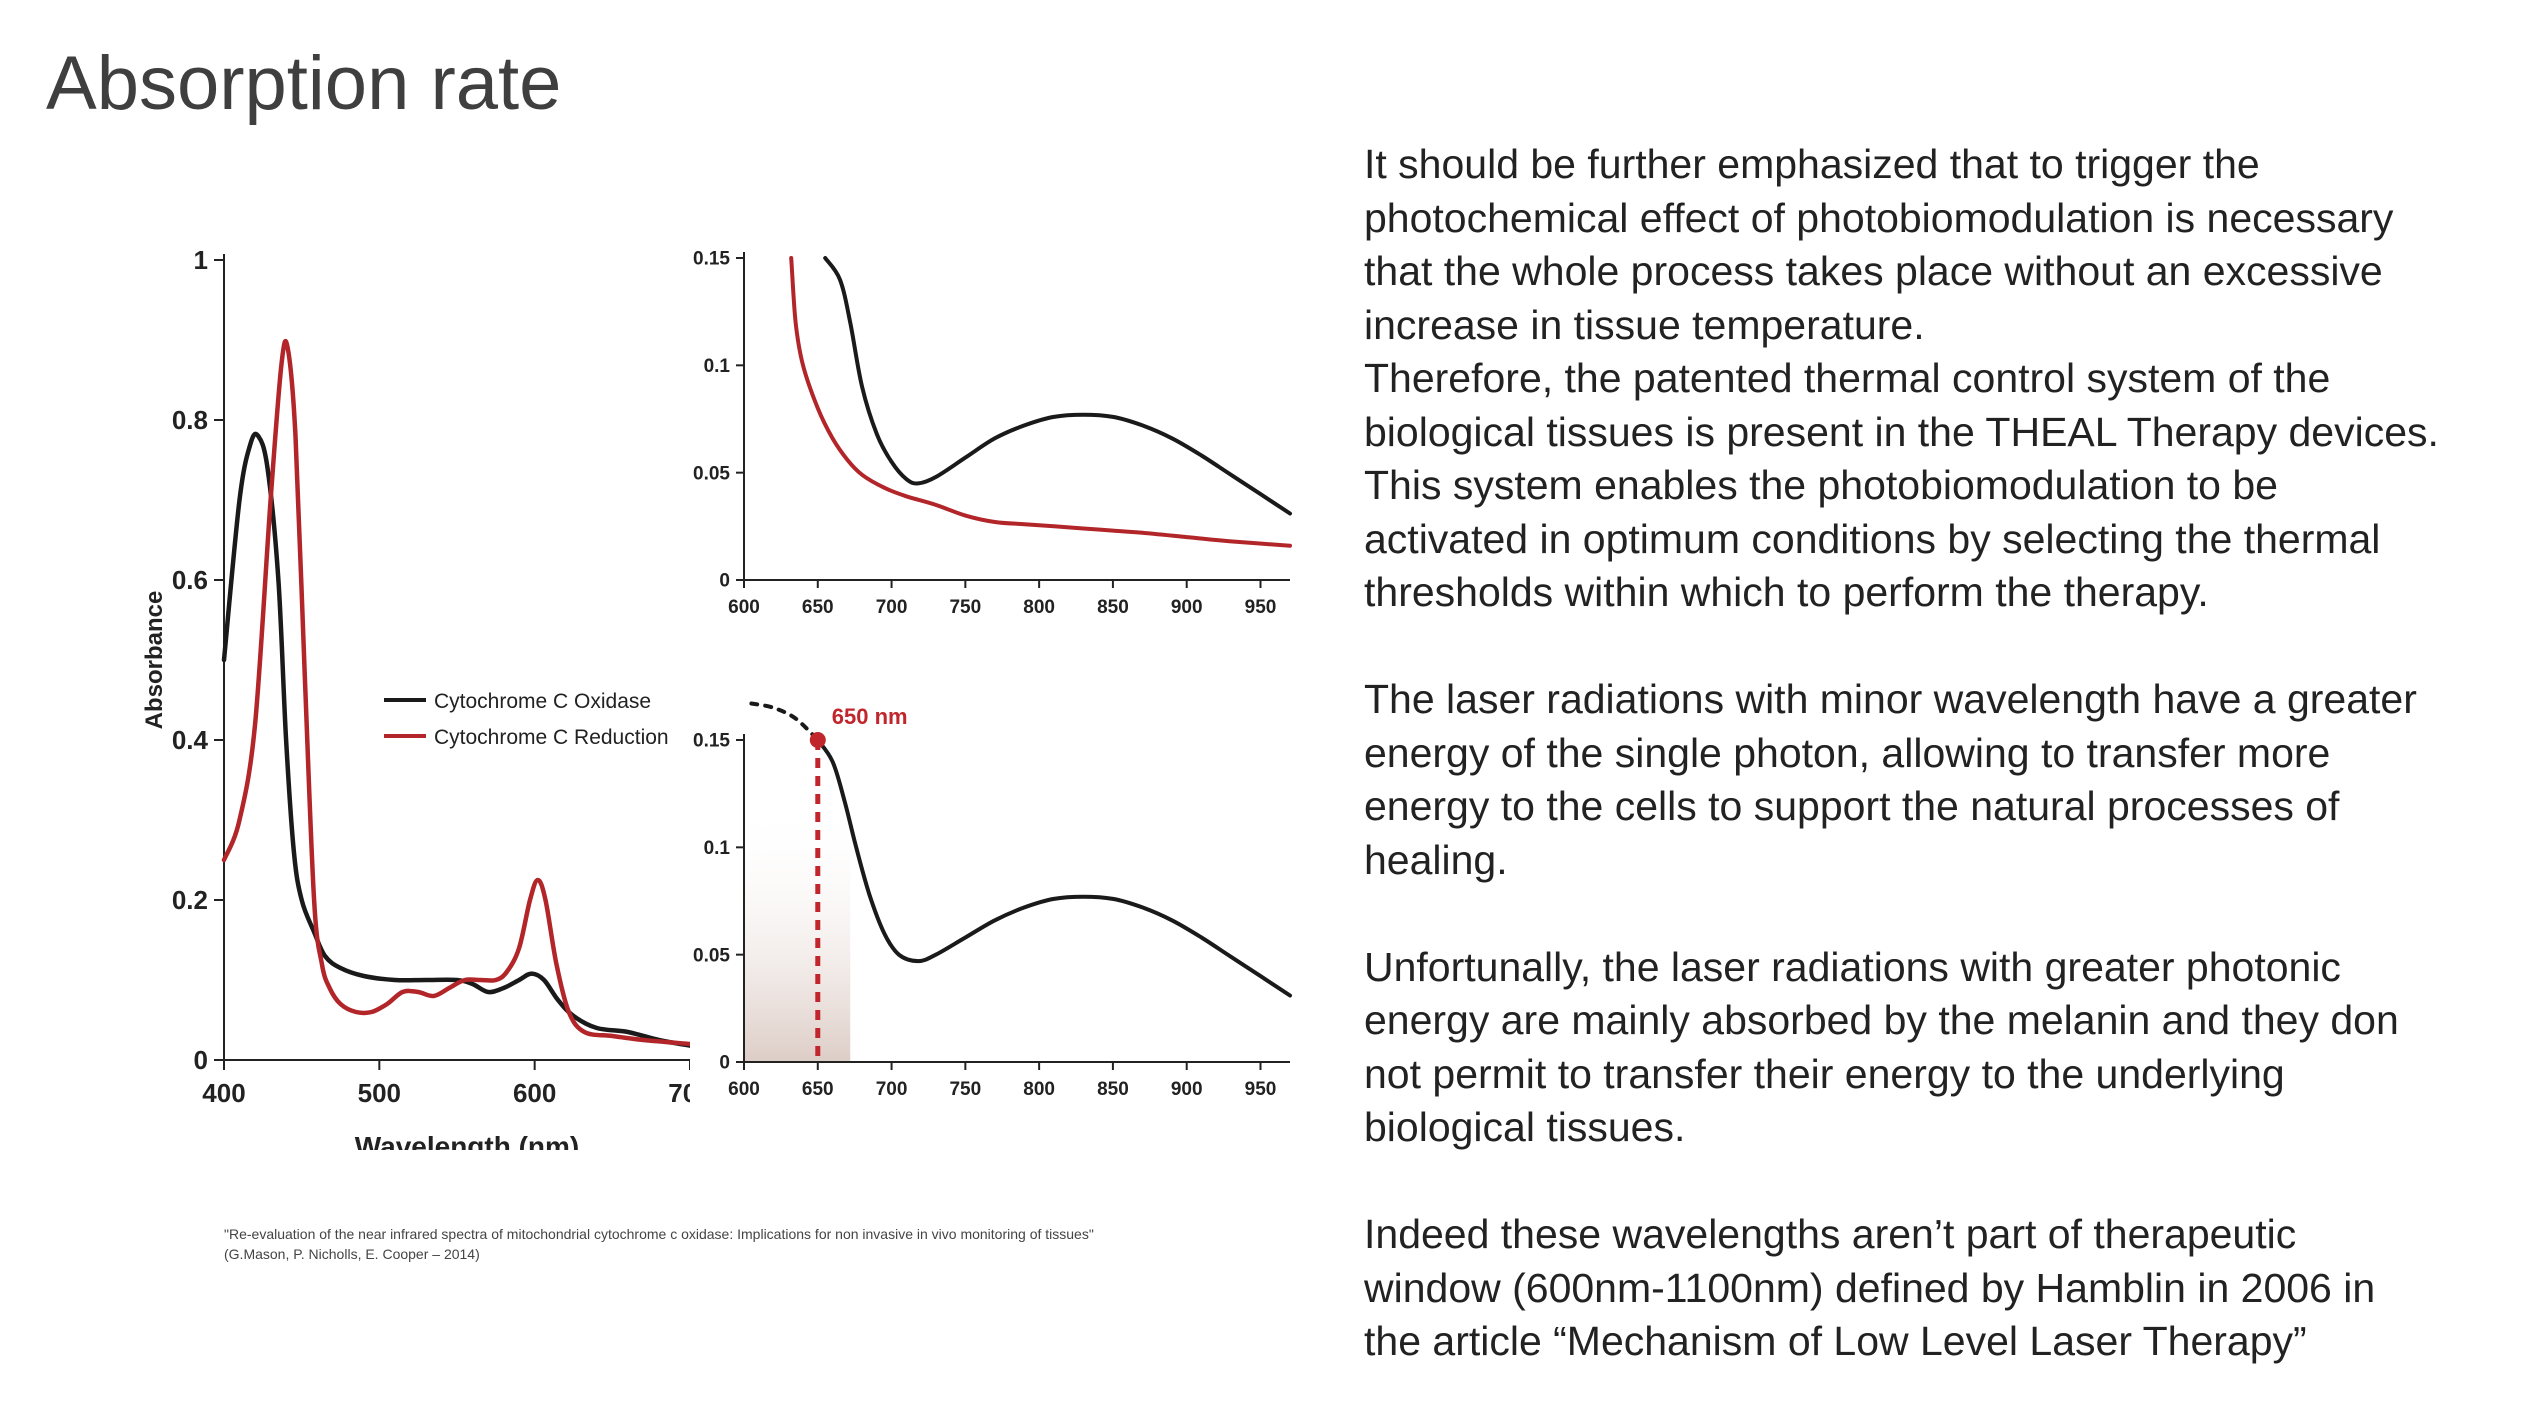 The height and width of the screenshot is (1420, 2532). I want to click on body-line: biological tissues., so click(1525, 1127).